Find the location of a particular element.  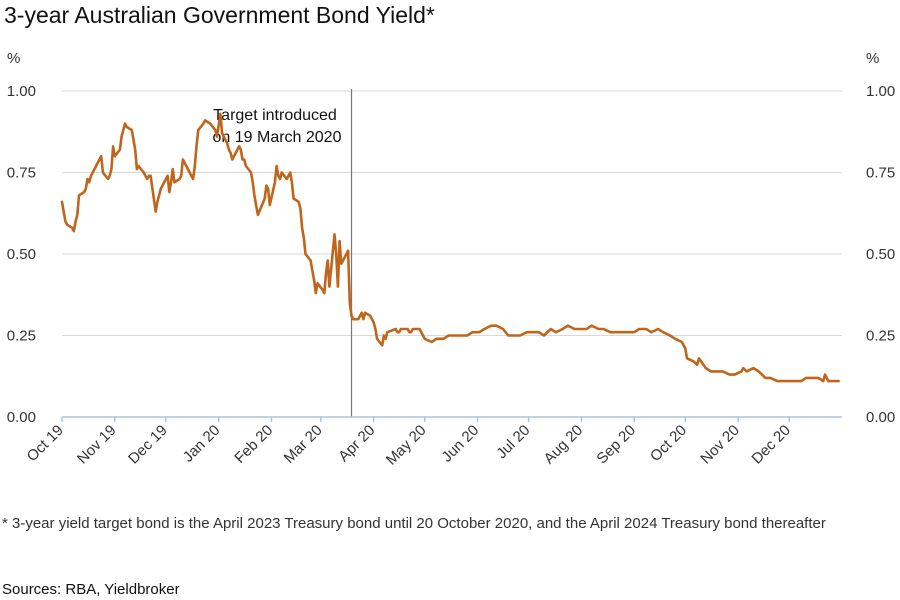

x-tick-label: Jul 20 is located at coordinates (513, 442).